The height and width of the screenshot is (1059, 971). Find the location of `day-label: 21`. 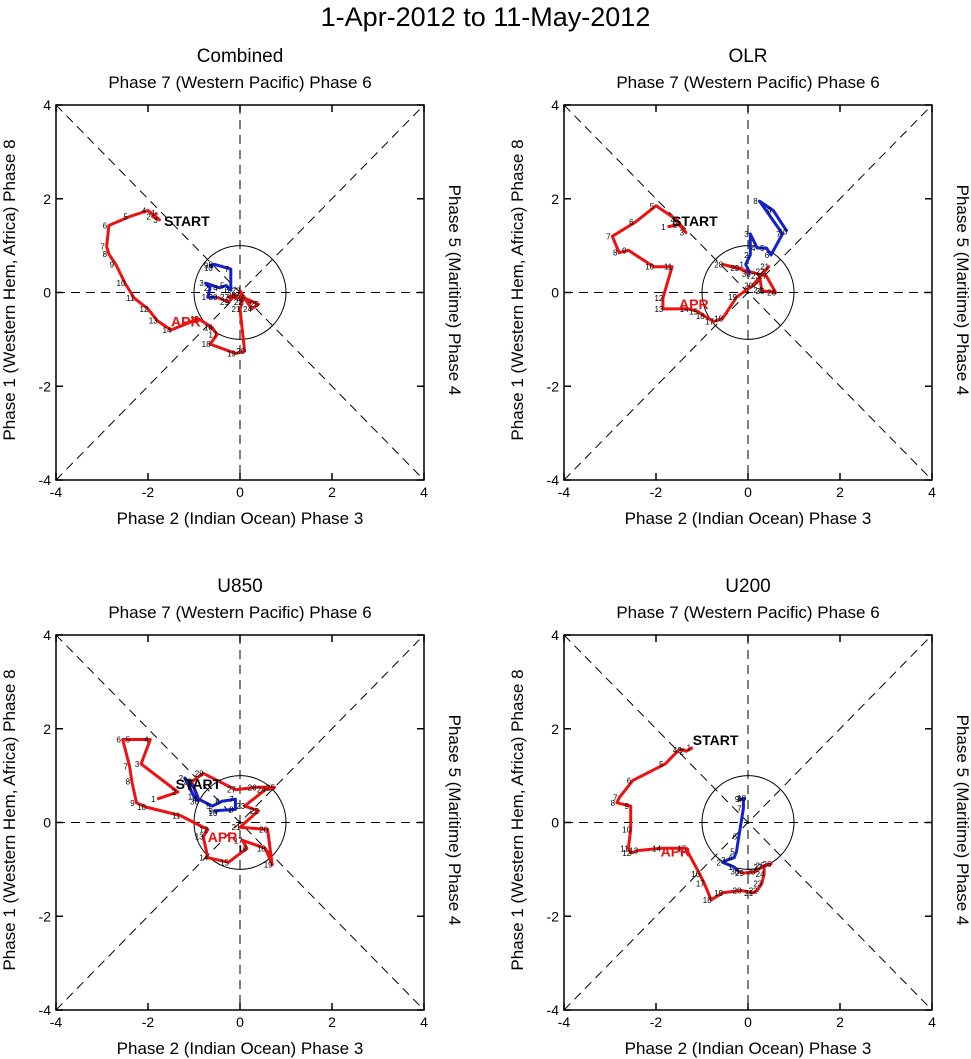

day-label: 21 is located at coordinates (236, 827).